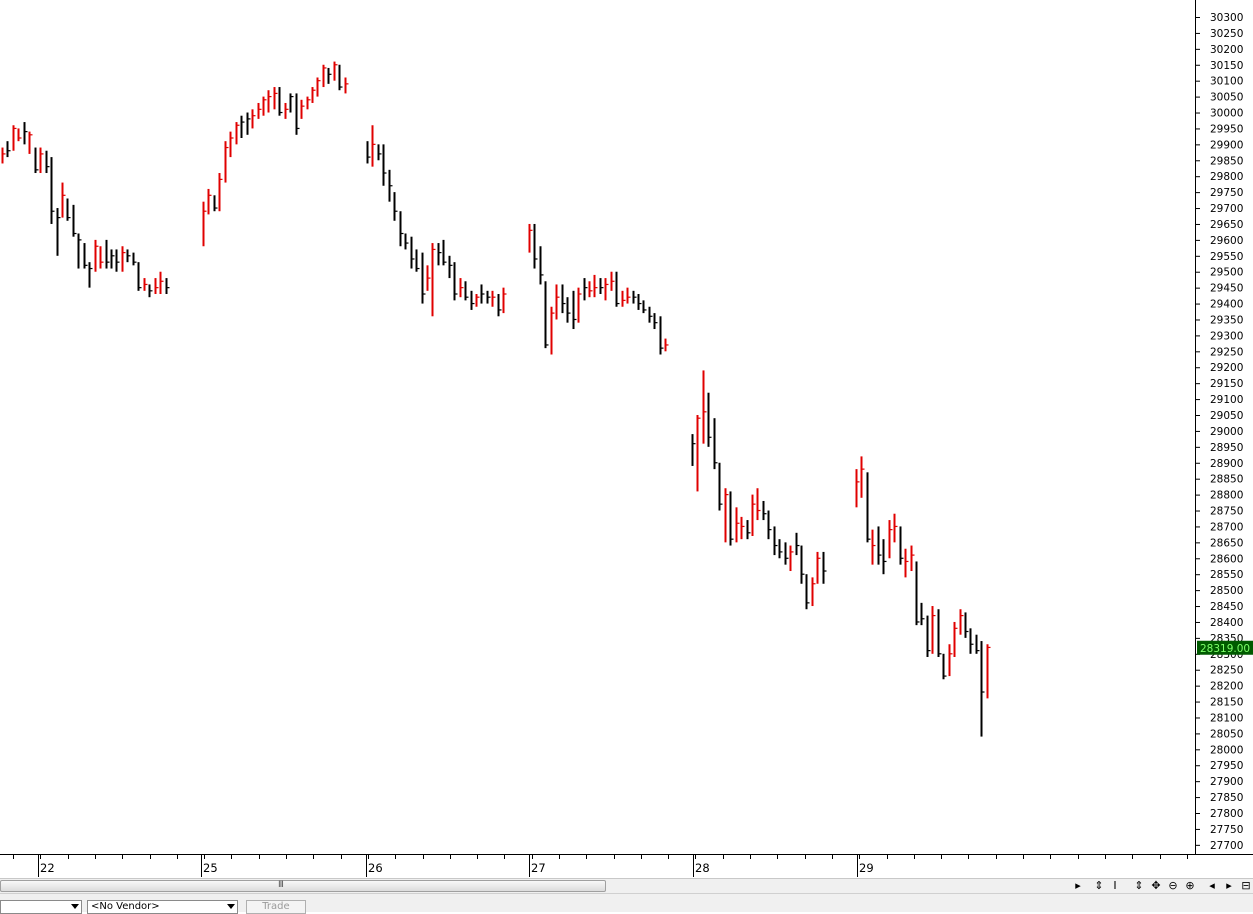 Image resolution: width=1253 pixels, height=914 pixels. What do you see at coordinates (1226, 623) in the screenshot?
I see `price-tick-label: 28400` at bounding box center [1226, 623].